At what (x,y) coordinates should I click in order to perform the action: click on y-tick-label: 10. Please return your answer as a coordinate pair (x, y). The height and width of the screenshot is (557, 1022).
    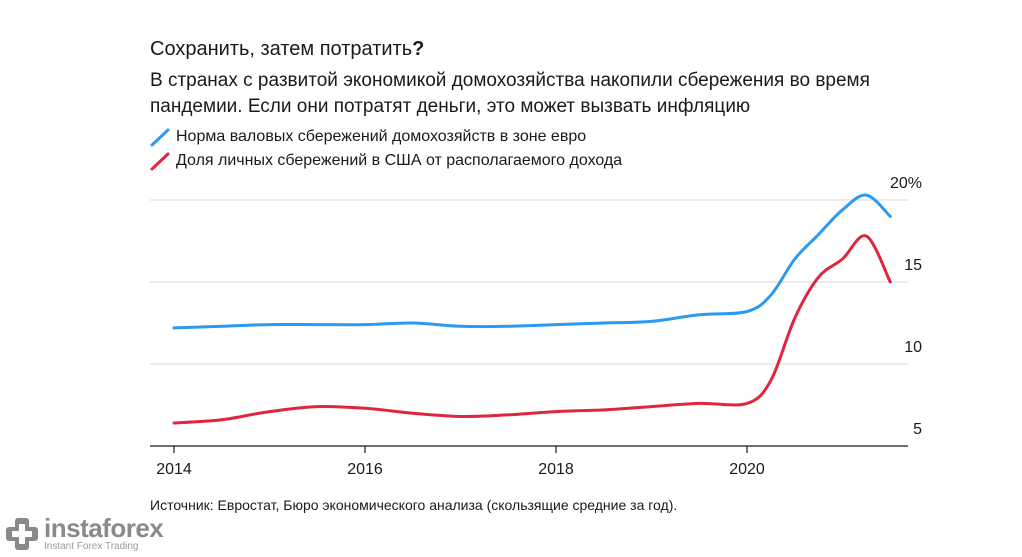
    Looking at the image, I should click on (913, 347).